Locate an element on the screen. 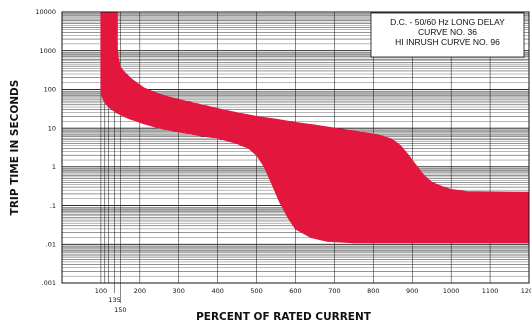  x-tick-label: 800 is located at coordinates (373, 291).